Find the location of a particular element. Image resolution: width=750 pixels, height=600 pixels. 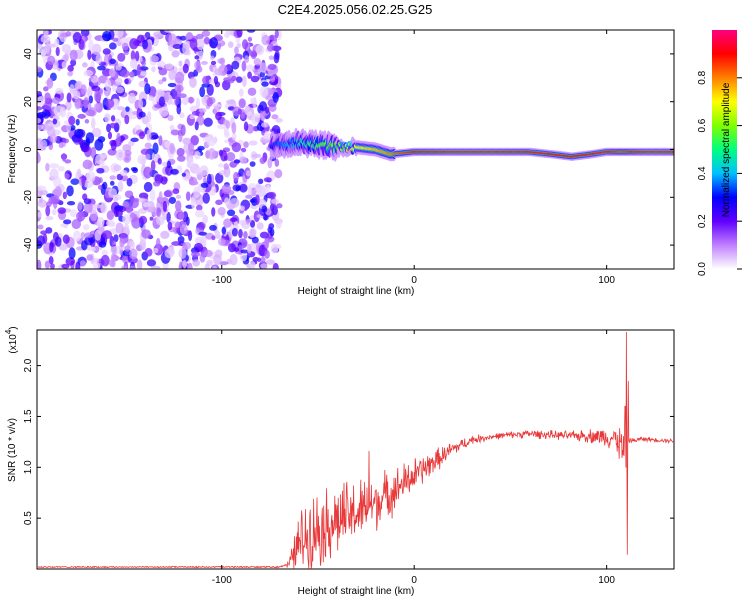

y-tick-label: 40 is located at coordinates (28, 54).